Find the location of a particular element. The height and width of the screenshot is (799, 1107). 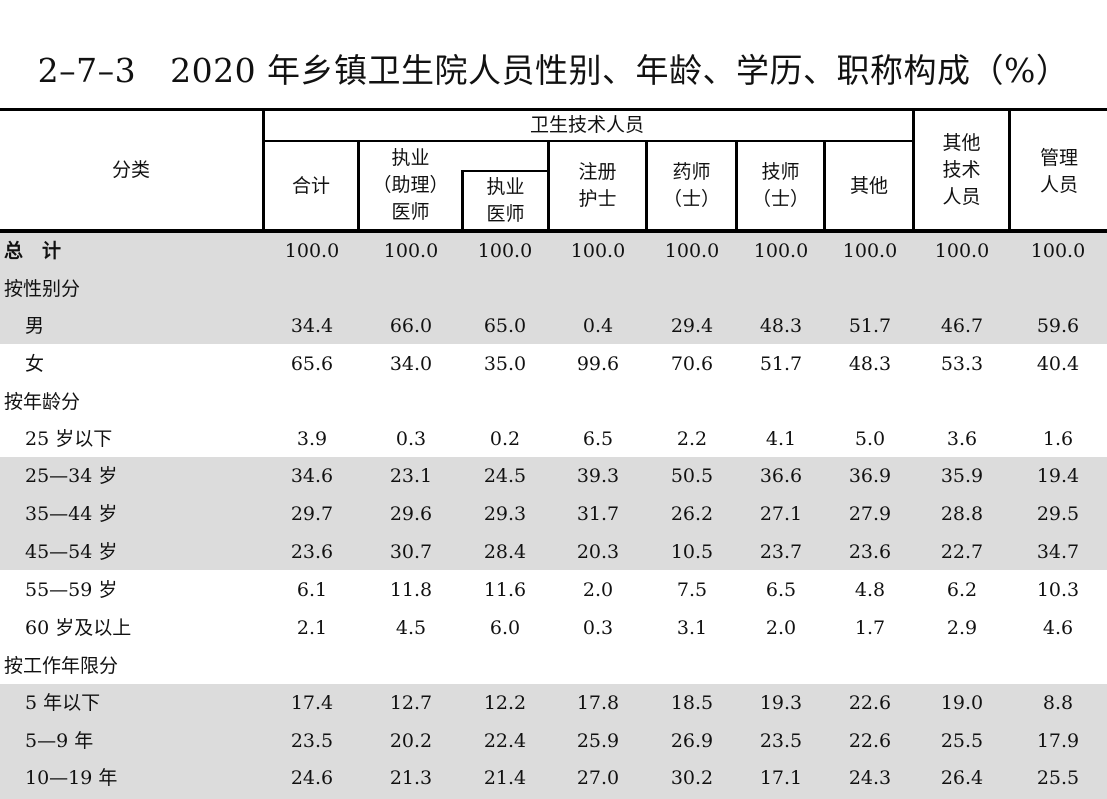

table-cell: 19.4 is located at coordinates (1058, 476).